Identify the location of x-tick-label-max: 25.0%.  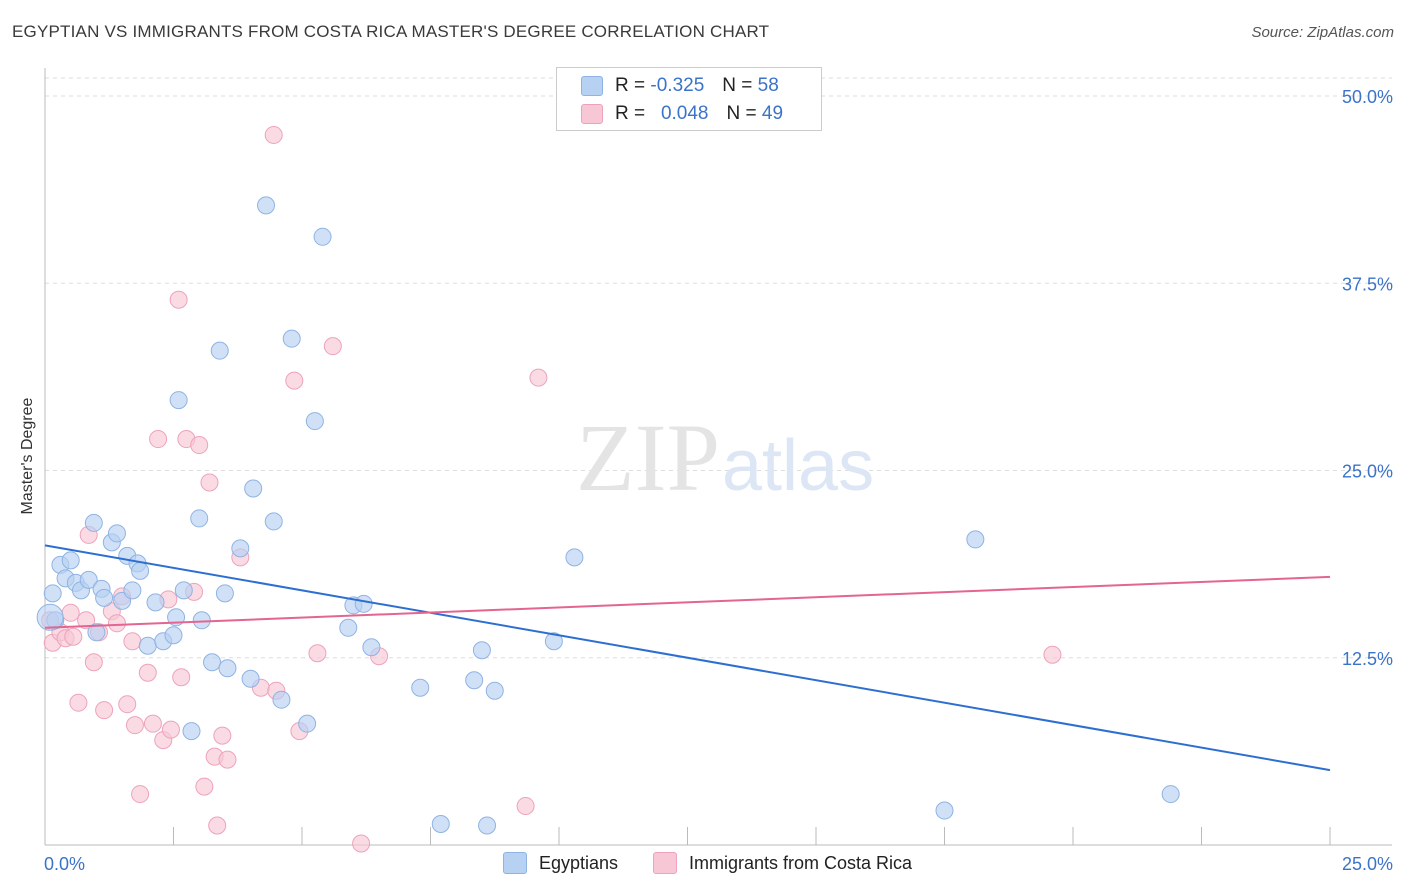
(1367, 864).